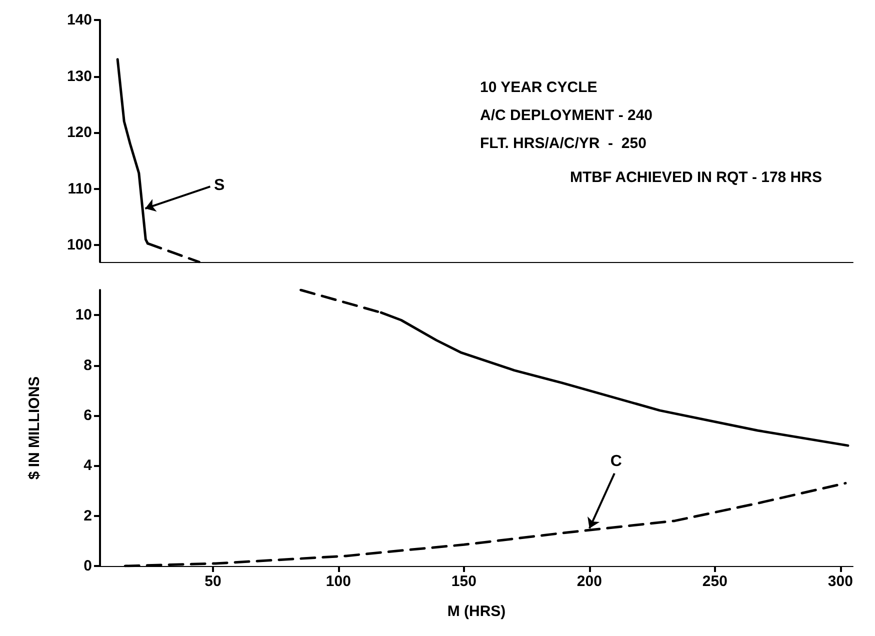 The width and height of the screenshot is (875, 636). I want to click on y-tick-label: 8, so click(88, 365).